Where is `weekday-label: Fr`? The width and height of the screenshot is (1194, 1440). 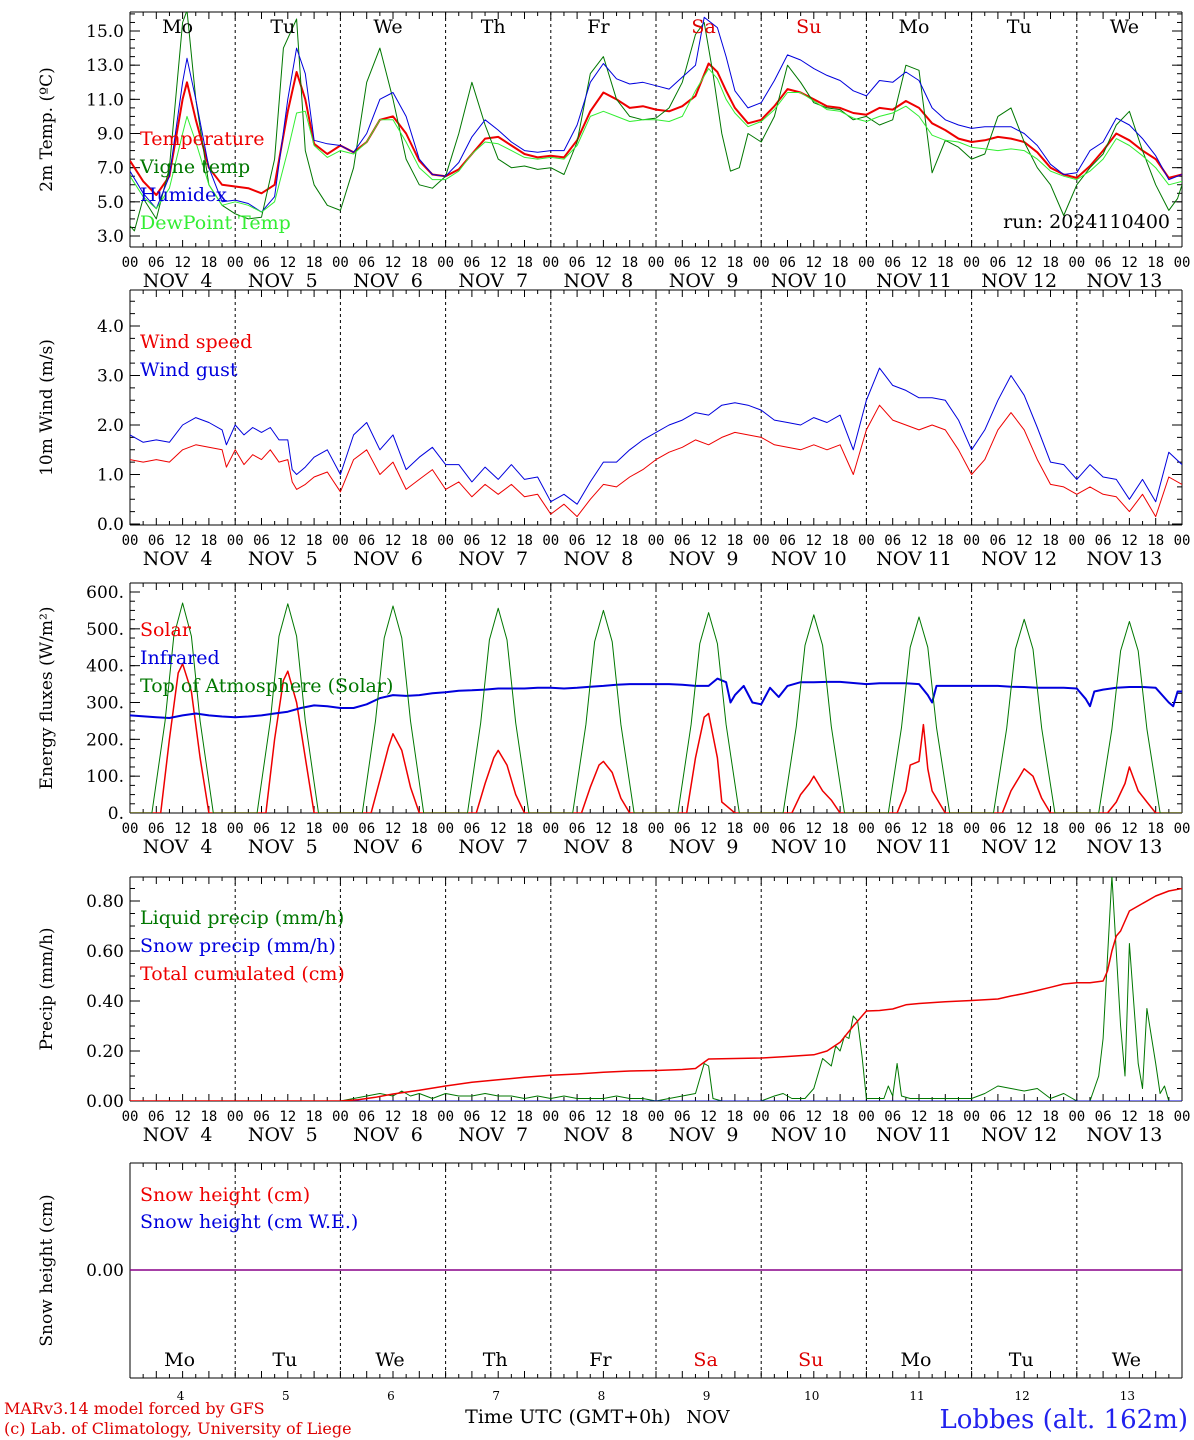
weekday-label: Fr is located at coordinates (600, 1360).